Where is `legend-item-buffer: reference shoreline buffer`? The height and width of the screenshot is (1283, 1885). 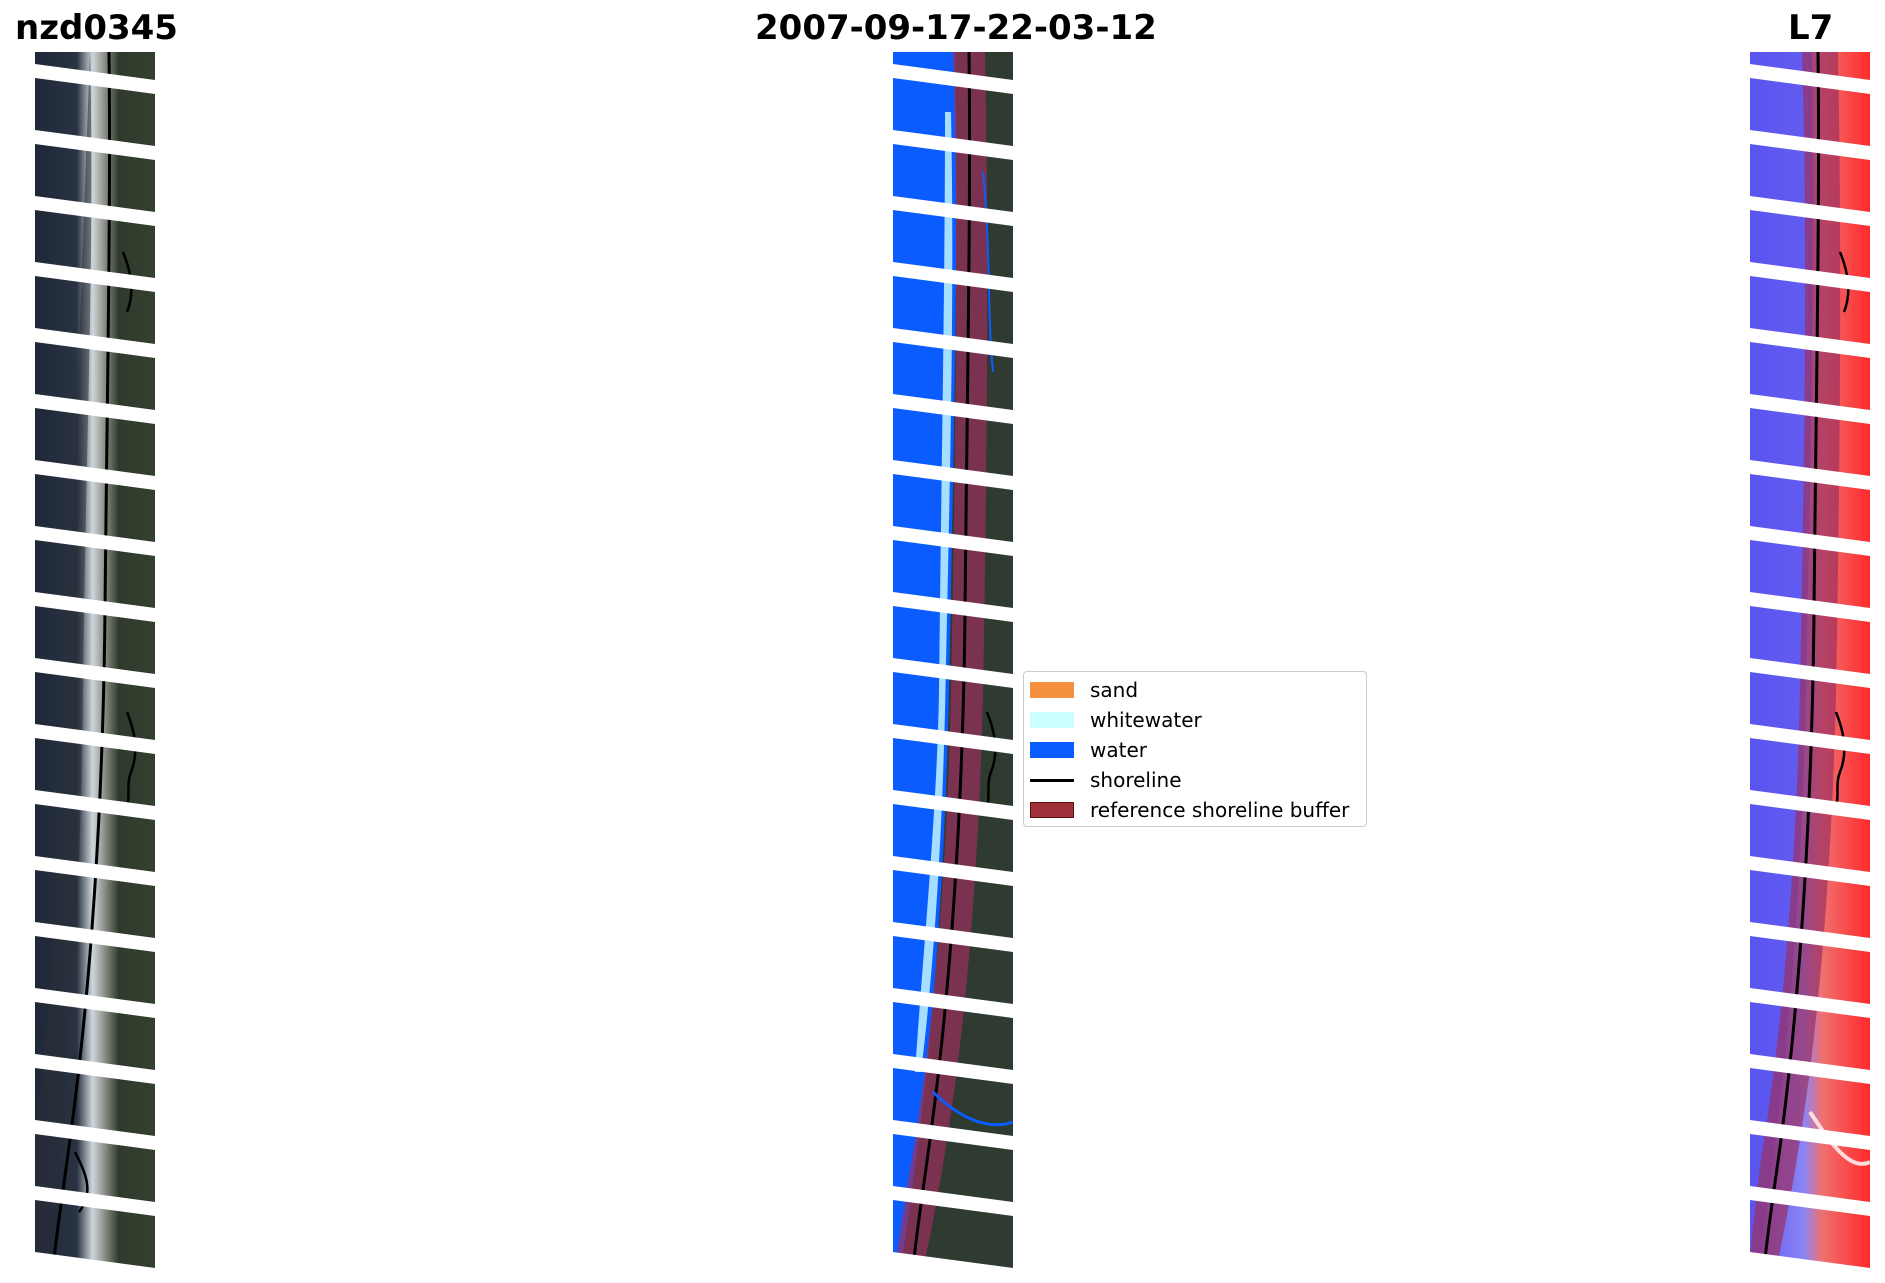 legend-item-buffer: reference shoreline buffer is located at coordinates (1189, 810).